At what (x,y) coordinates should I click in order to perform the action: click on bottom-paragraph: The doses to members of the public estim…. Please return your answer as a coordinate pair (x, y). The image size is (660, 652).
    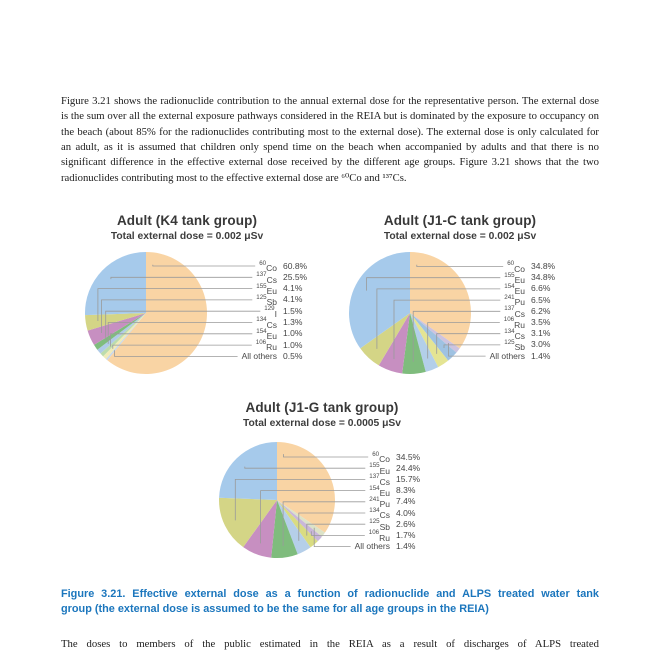
    Looking at the image, I should click on (330, 643).